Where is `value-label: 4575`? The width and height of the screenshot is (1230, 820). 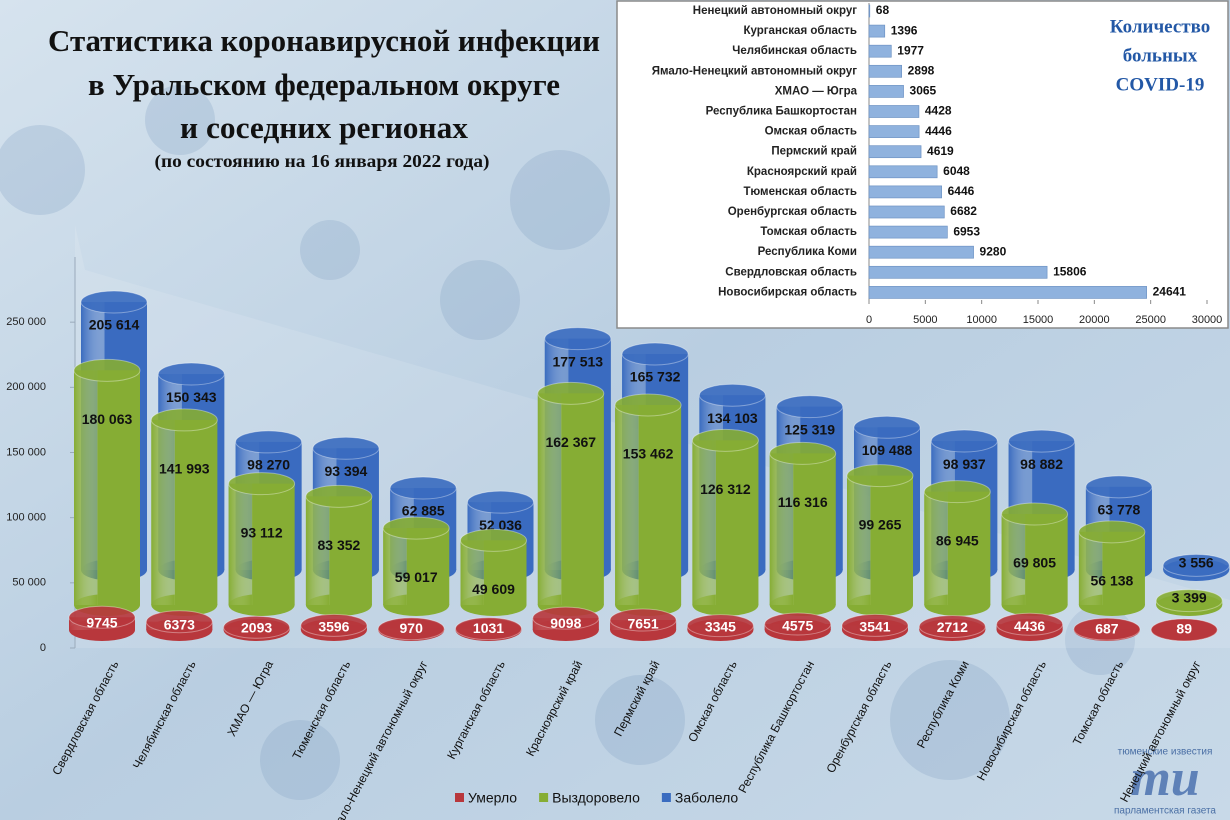
value-label: 4575 is located at coordinates (797, 626).